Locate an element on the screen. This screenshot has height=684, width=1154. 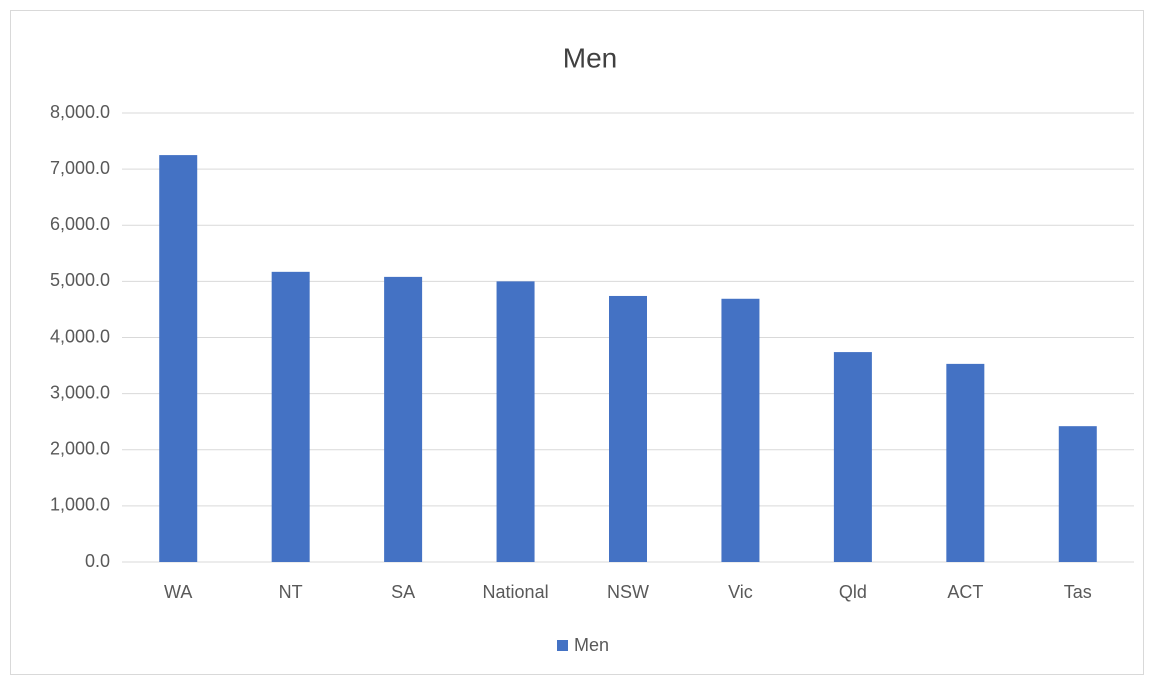
y-tick-label: 5,000.0 is located at coordinates (80, 280).